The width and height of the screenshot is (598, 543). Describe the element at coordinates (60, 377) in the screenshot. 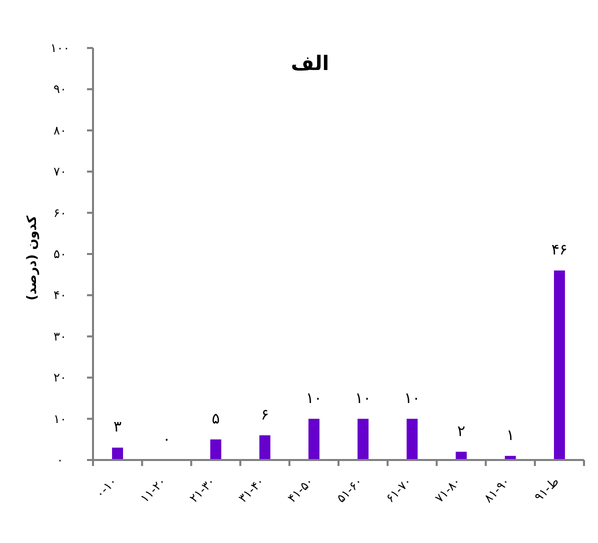

I see `y-tick-label: ۲۰` at that location.